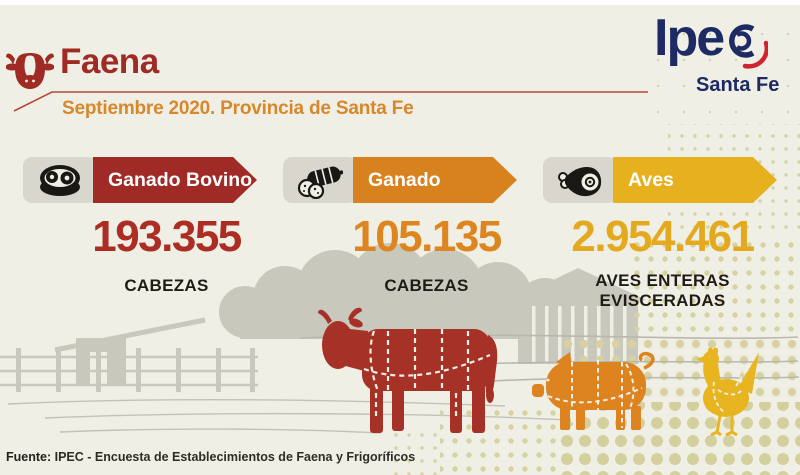 The height and width of the screenshot is (475, 800). What do you see at coordinates (427, 236) in the screenshot?
I see `porcino-value: 105.135` at bounding box center [427, 236].